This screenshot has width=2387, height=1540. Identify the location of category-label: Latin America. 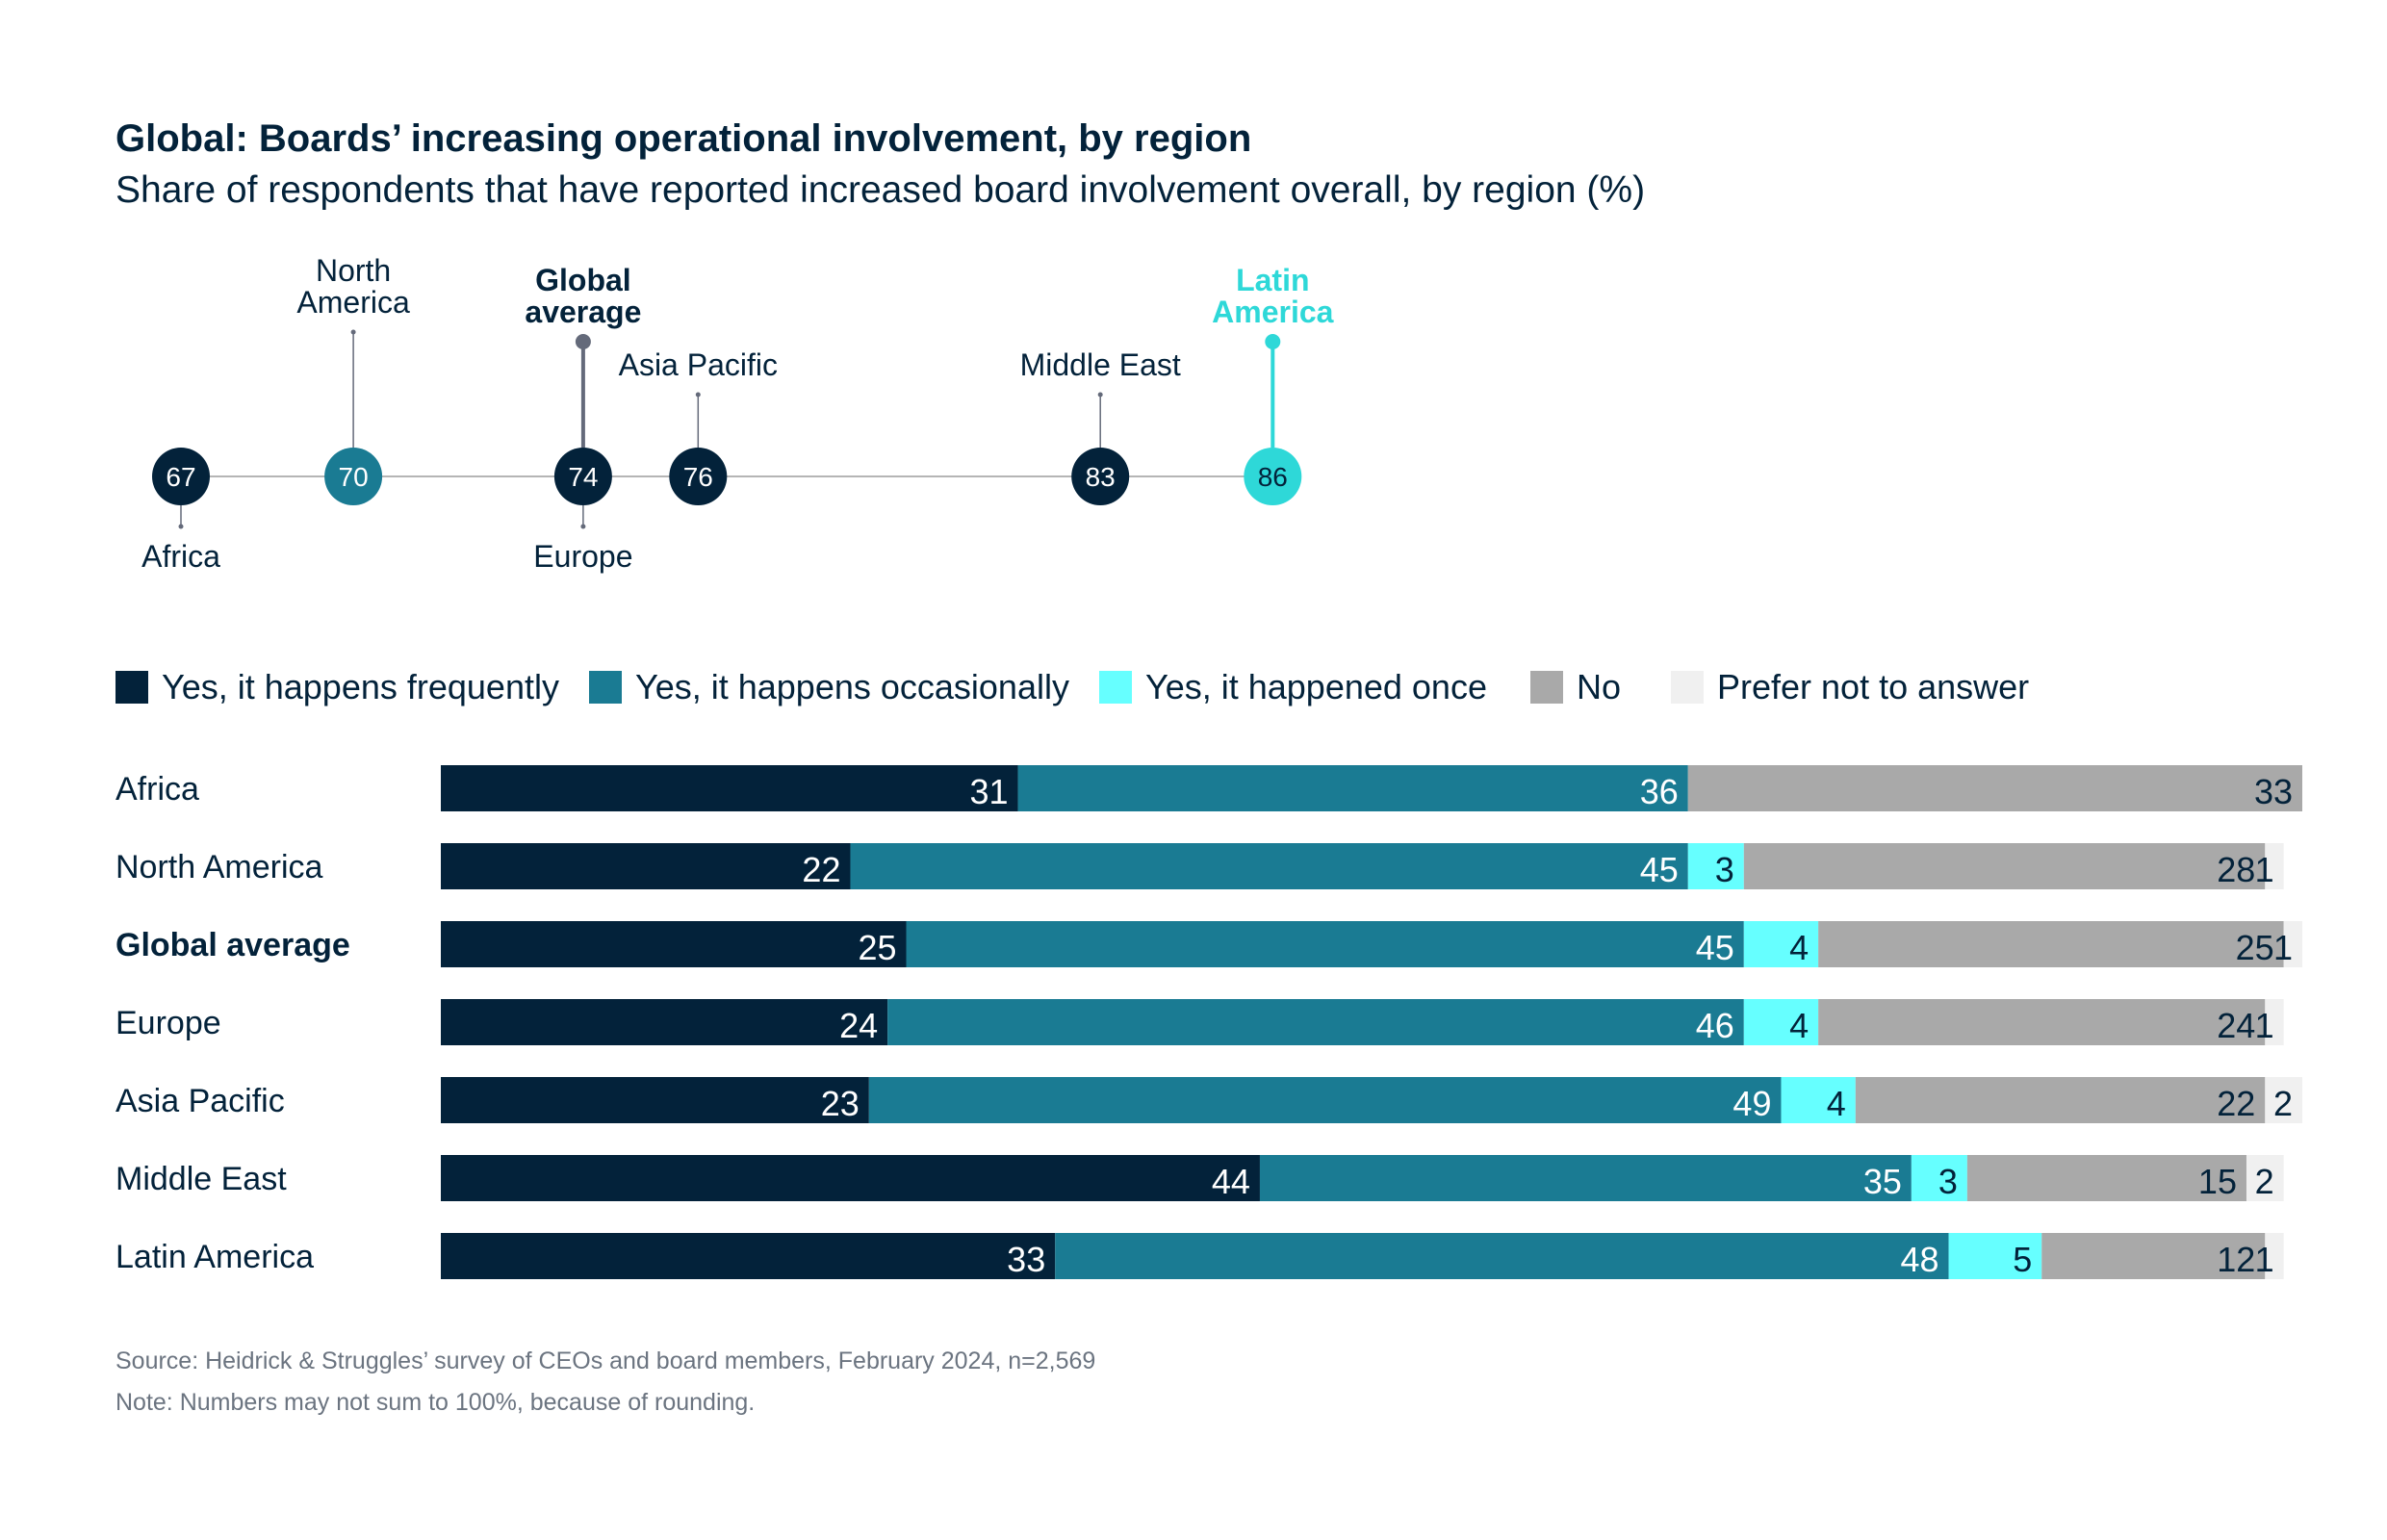
(215, 1257).